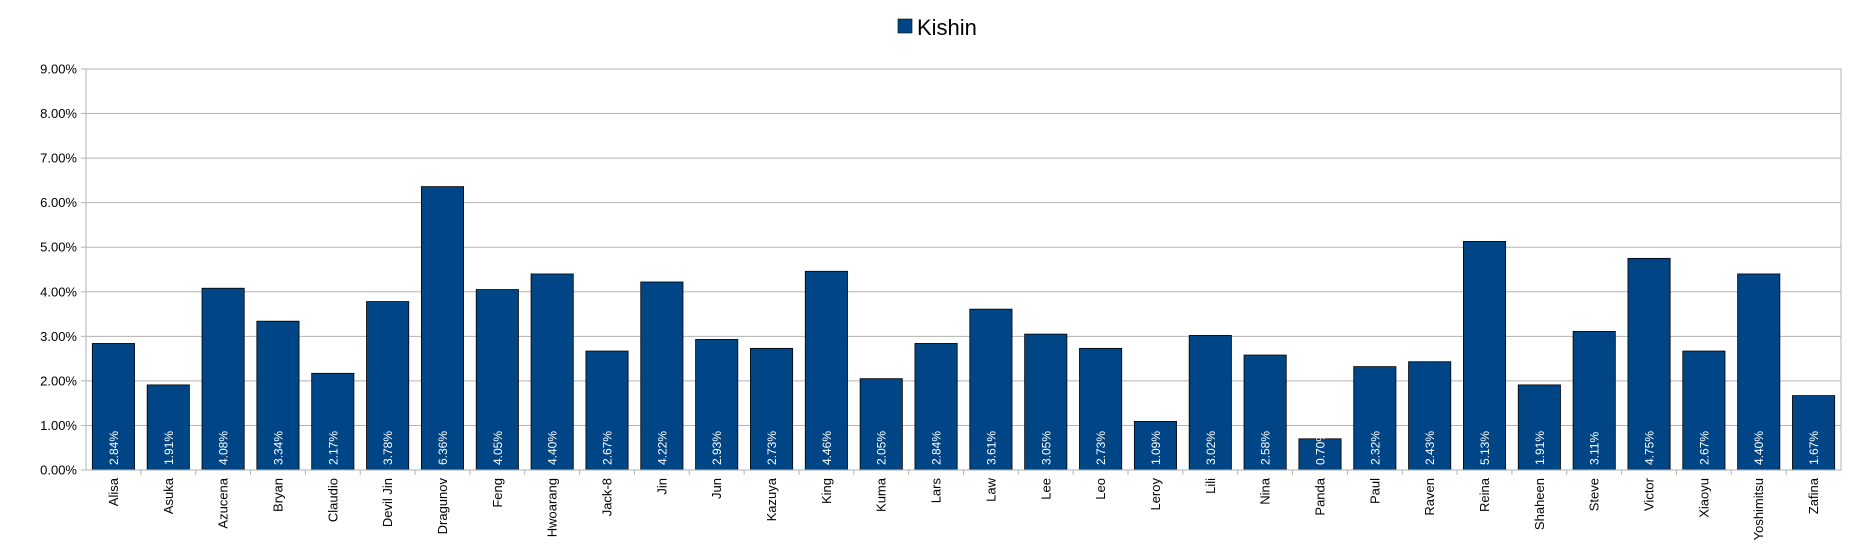 The height and width of the screenshot is (553, 1872). What do you see at coordinates (1650, 448) in the screenshot?
I see `data-label: 4.75%` at bounding box center [1650, 448].